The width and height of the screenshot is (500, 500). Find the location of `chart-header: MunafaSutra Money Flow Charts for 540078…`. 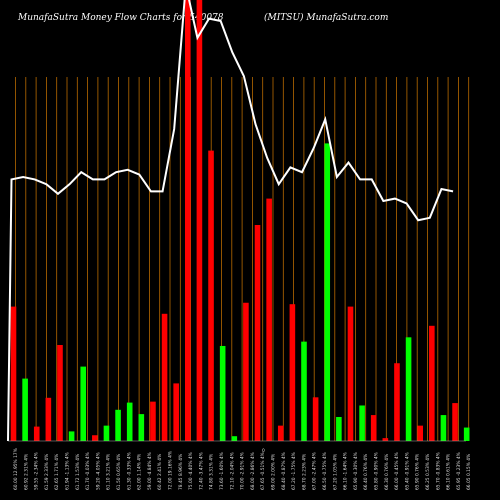

chart-header: MunafaSutra Money Flow Charts for 540078… is located at coordinates (250, 21).